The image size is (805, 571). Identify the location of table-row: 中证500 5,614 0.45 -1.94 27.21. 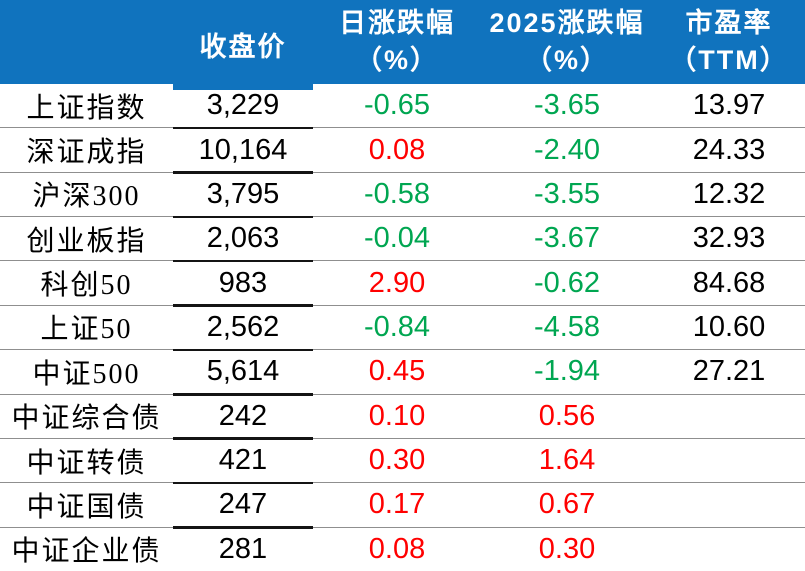
(402, 373).